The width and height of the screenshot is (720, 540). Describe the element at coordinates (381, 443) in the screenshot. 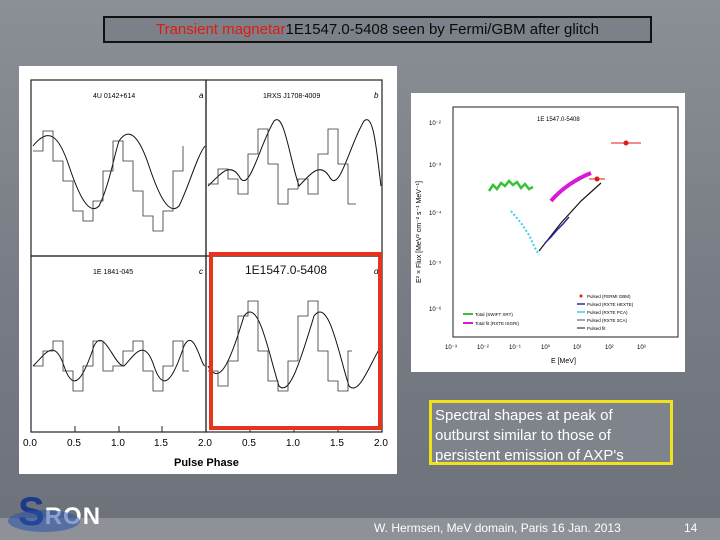

I see `x-tick-8: 2.0` at that location.